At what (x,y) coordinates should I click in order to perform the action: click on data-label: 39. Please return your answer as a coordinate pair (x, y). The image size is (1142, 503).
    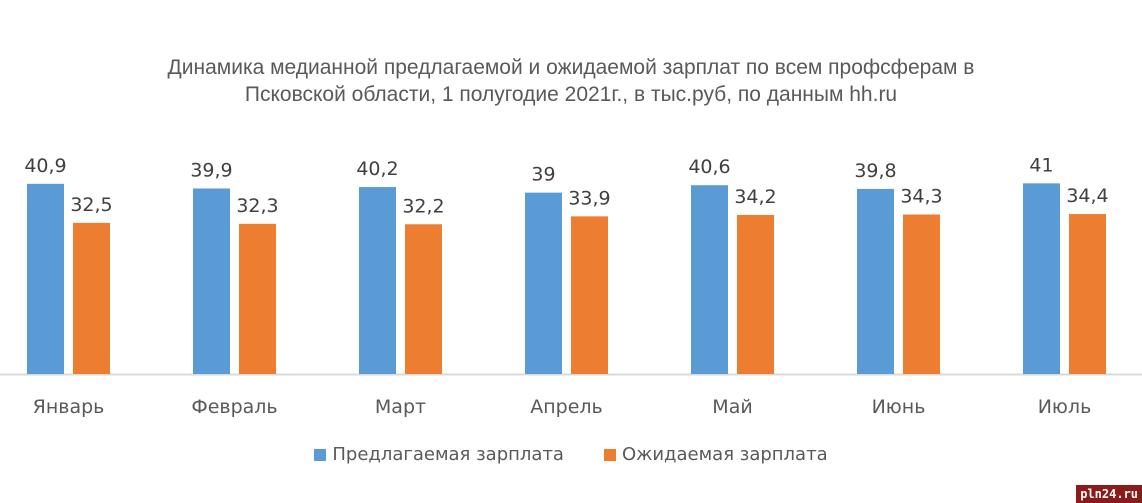
    Looking at the image, I should click on (543, 175).